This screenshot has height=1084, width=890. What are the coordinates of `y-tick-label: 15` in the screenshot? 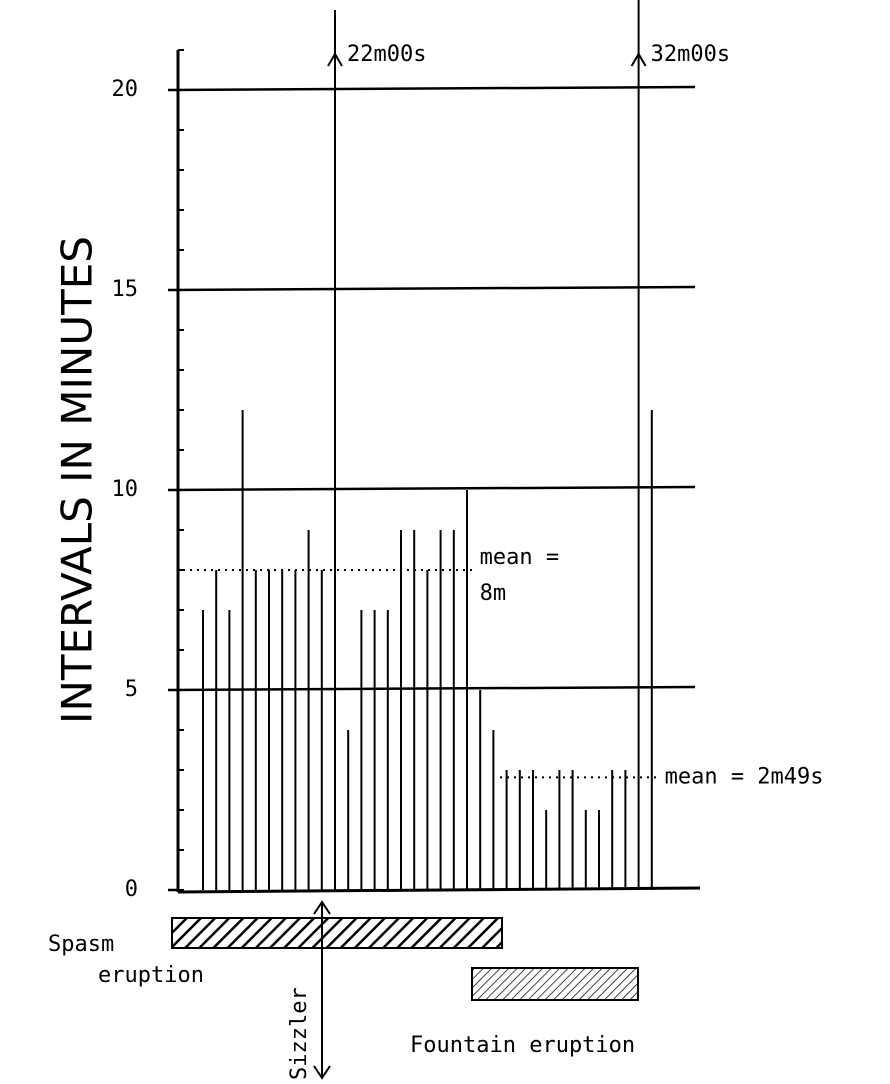 It's located at (125, 289).